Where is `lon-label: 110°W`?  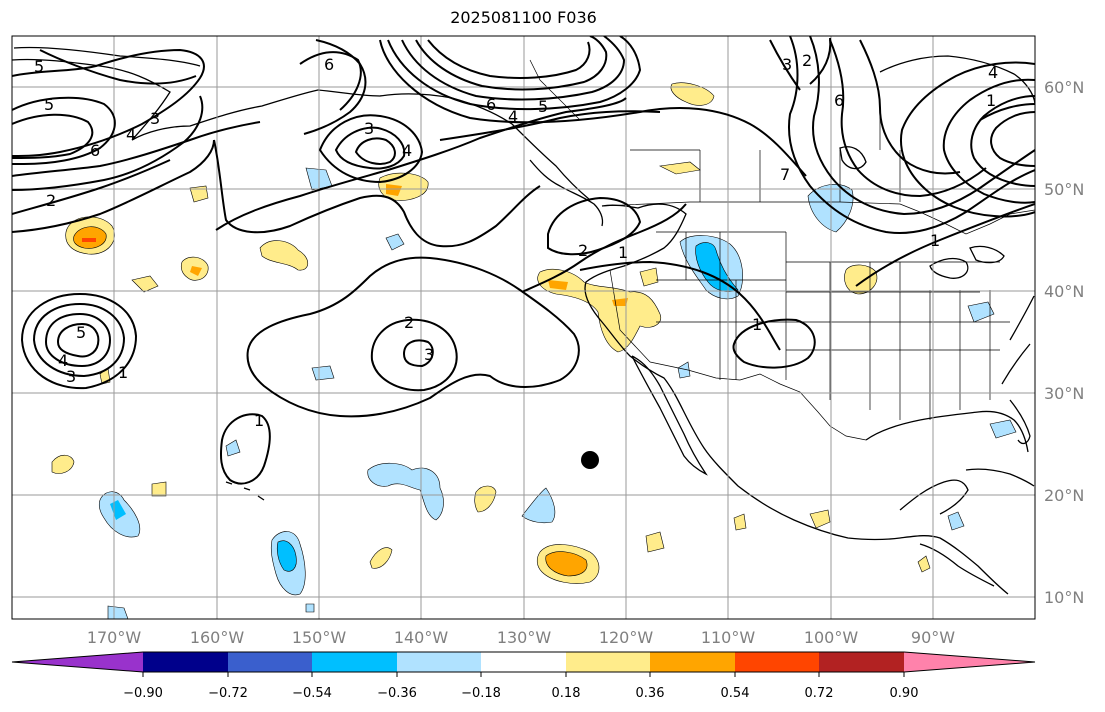
lon-label: 110°W is located at coordinates (728, 637).